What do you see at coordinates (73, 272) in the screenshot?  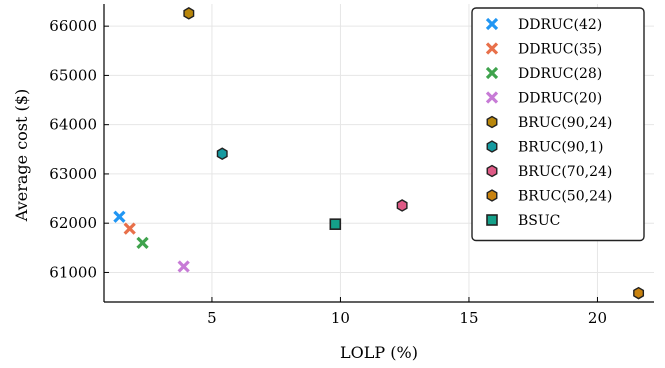 I see `y-tick-label: 61000` at bounding box center [73, 272].